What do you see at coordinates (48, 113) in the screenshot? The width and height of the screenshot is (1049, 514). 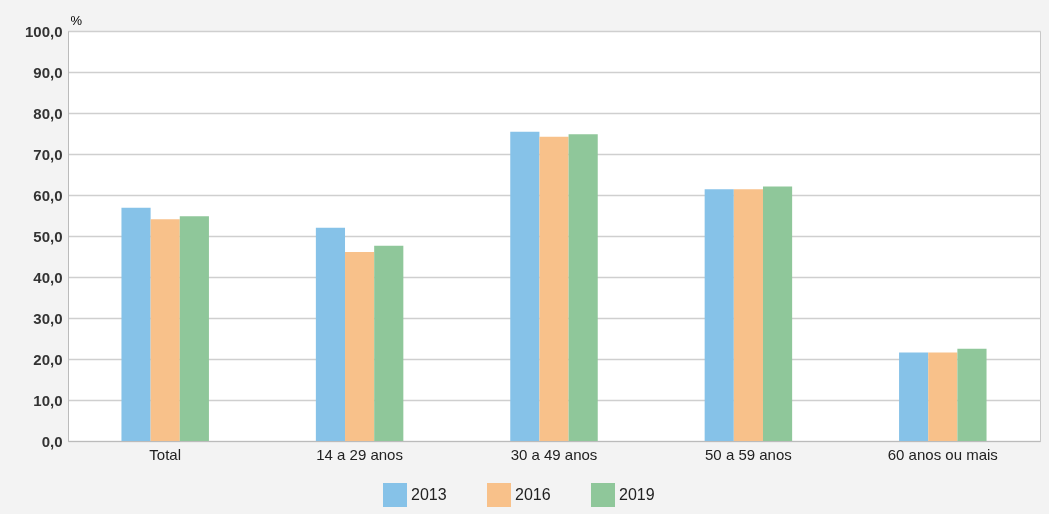 I see `y-tick-label: 80,0` at bounding box center [48, 113].